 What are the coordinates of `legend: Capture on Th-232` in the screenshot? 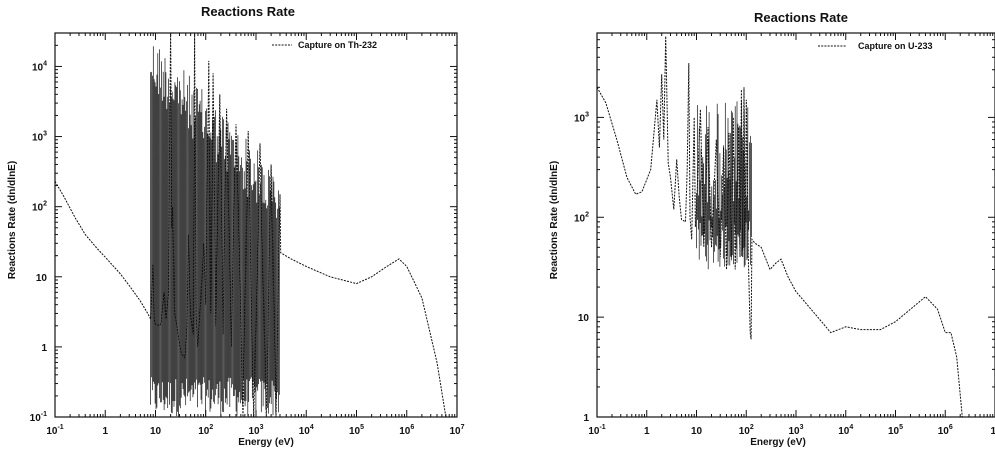 It's located at (324, 45).